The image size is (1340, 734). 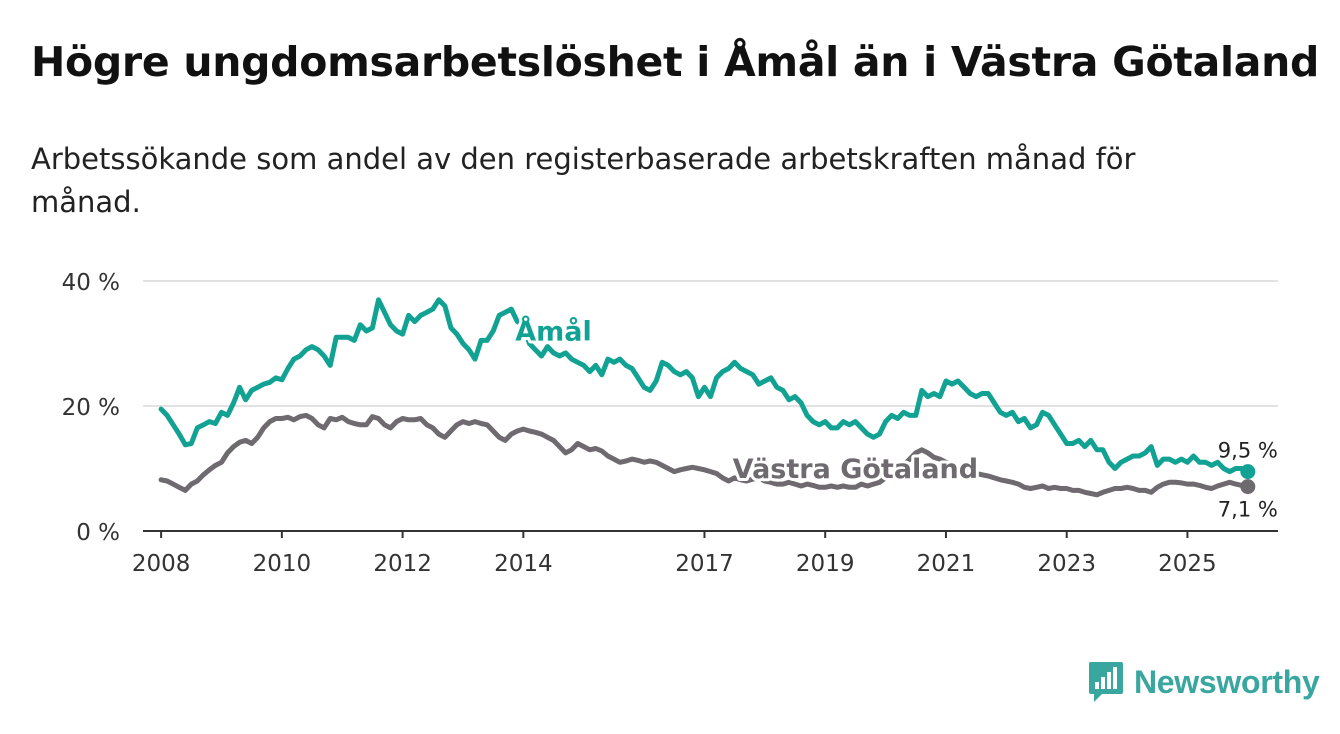 What do you see at coordinates (98, 533) in the screenshot?
I see `y-tick-label: 0 %` at bounding box center [98, 533].